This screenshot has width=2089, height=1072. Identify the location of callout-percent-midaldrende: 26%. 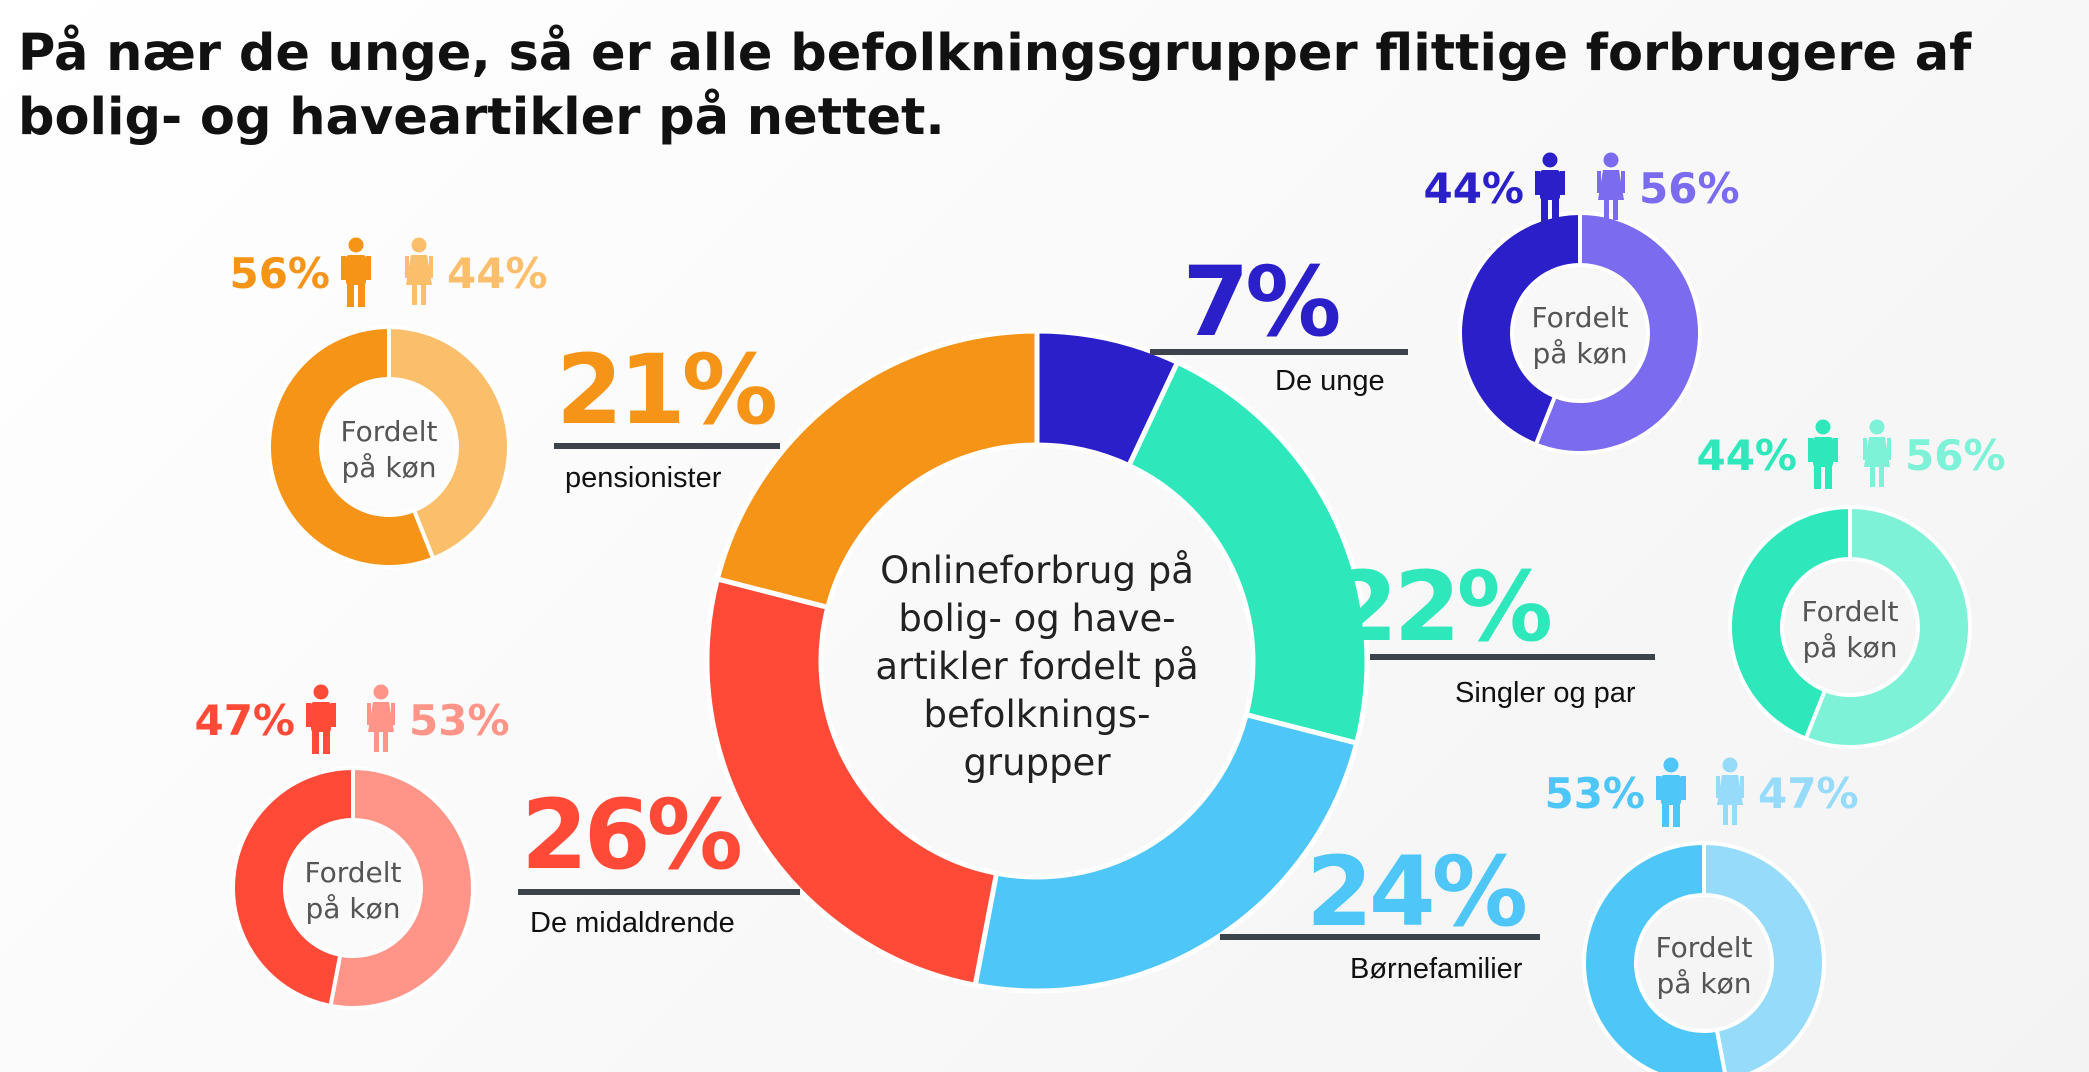
(631, 835).